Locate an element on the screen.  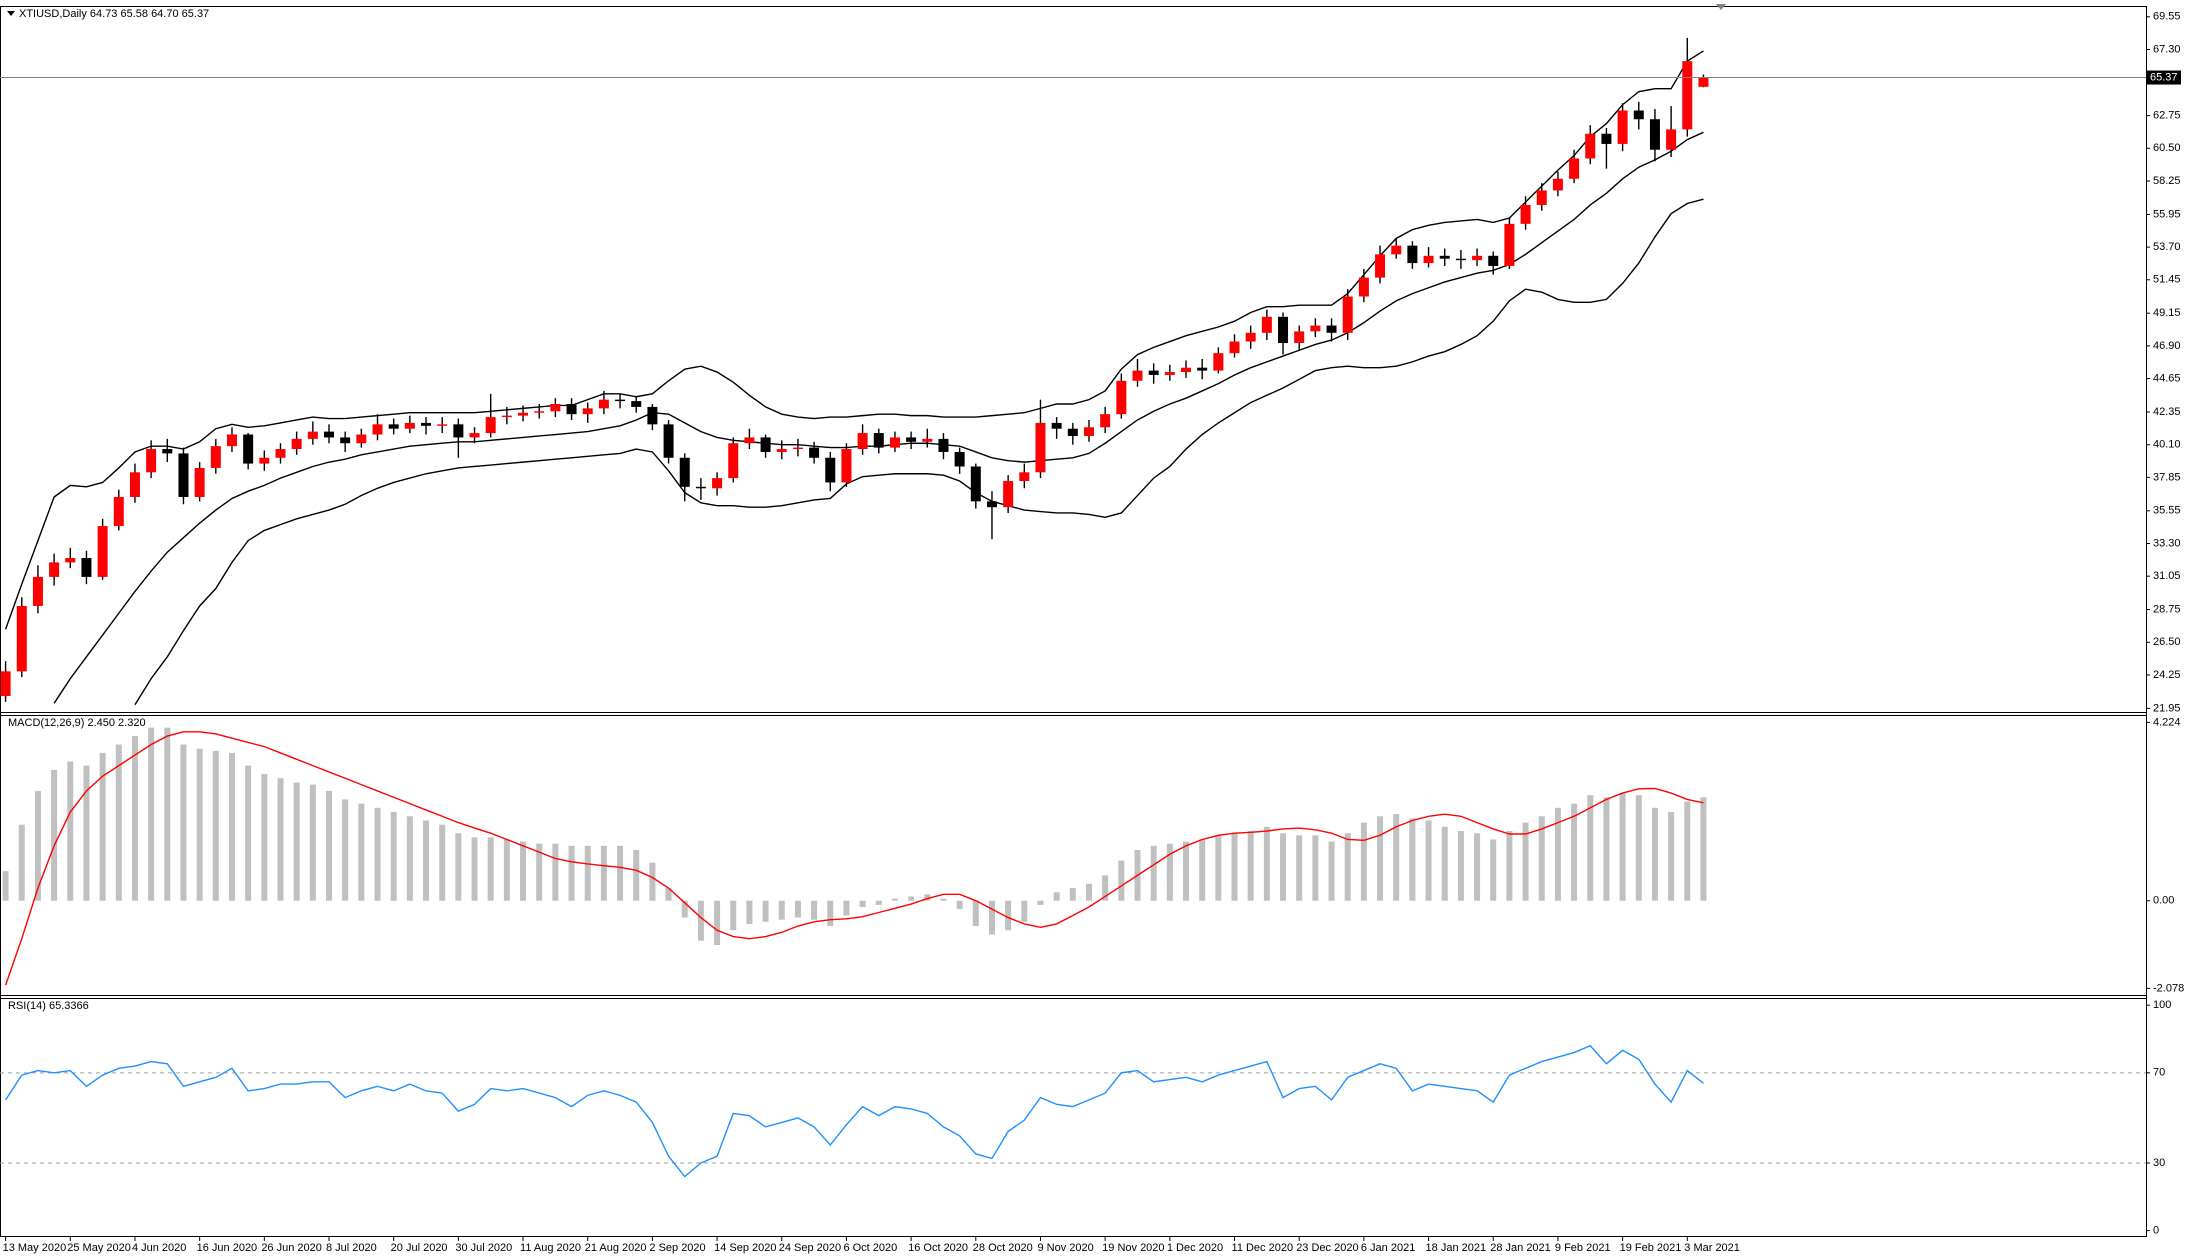
x-tick-label: 11 Dec 2020 is located at coordinates (1263, 1248).